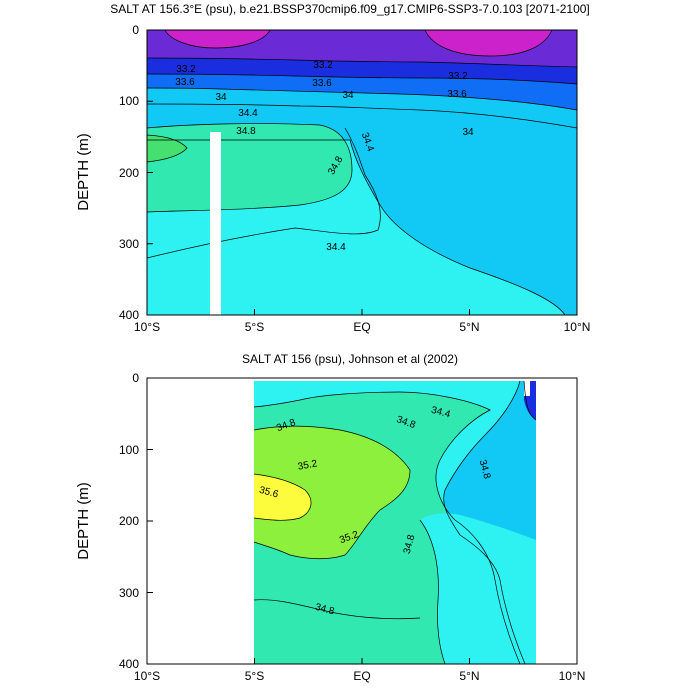 This screenshot has width=700, height=700. I want to click on panel-top-yticks: 0 100 200 300 400, so click(129, 172).